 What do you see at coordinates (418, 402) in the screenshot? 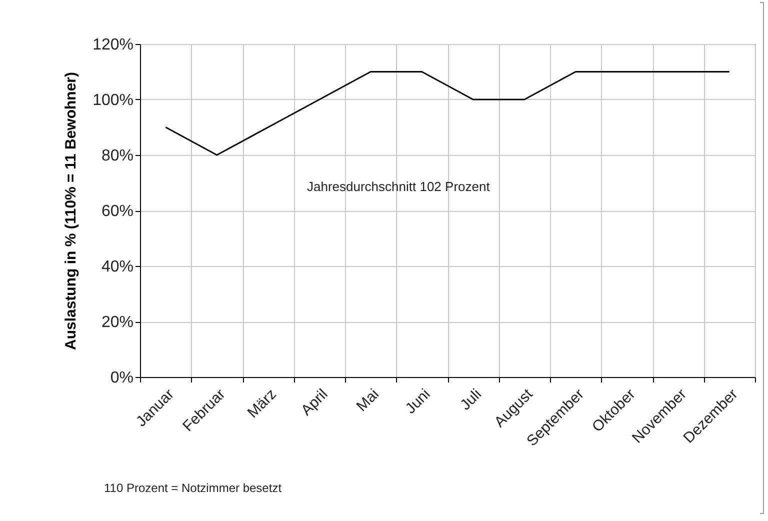
I see `x-tick-label: Juni` at bounding box center [418, 402].